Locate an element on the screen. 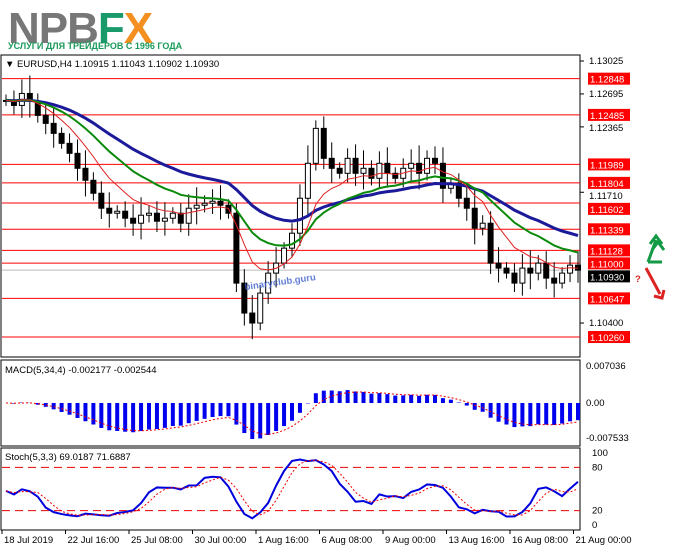 The width and height of the screenshot is (691, 549). macd-tick-label: 0.00 is located at coordinates (595, 403).